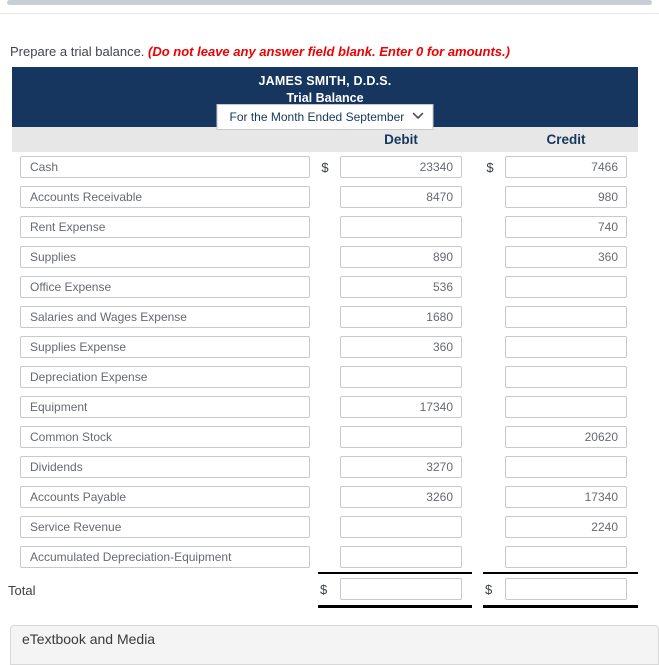  Describe the element at coordinates (329, 2) in the screenshot. I see `horizontal-scrollbar` at that location.